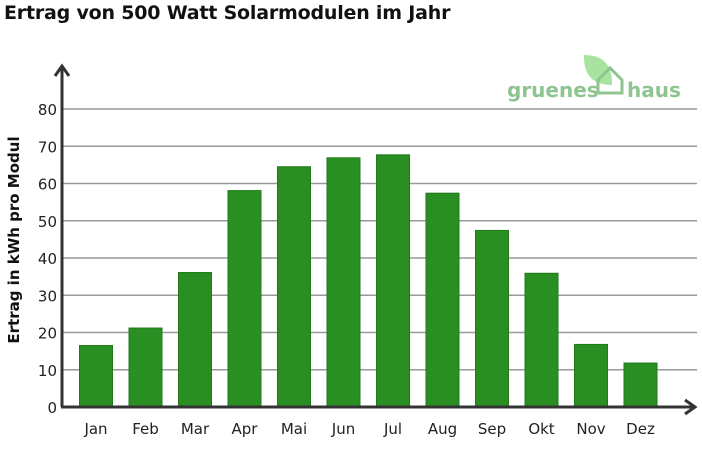 Image resolution: width=702 pixels, height=468 pixels. Describe the element at coordinates (640, 429) in the screenshot. I see `x-tick-label: Dez` at that location.